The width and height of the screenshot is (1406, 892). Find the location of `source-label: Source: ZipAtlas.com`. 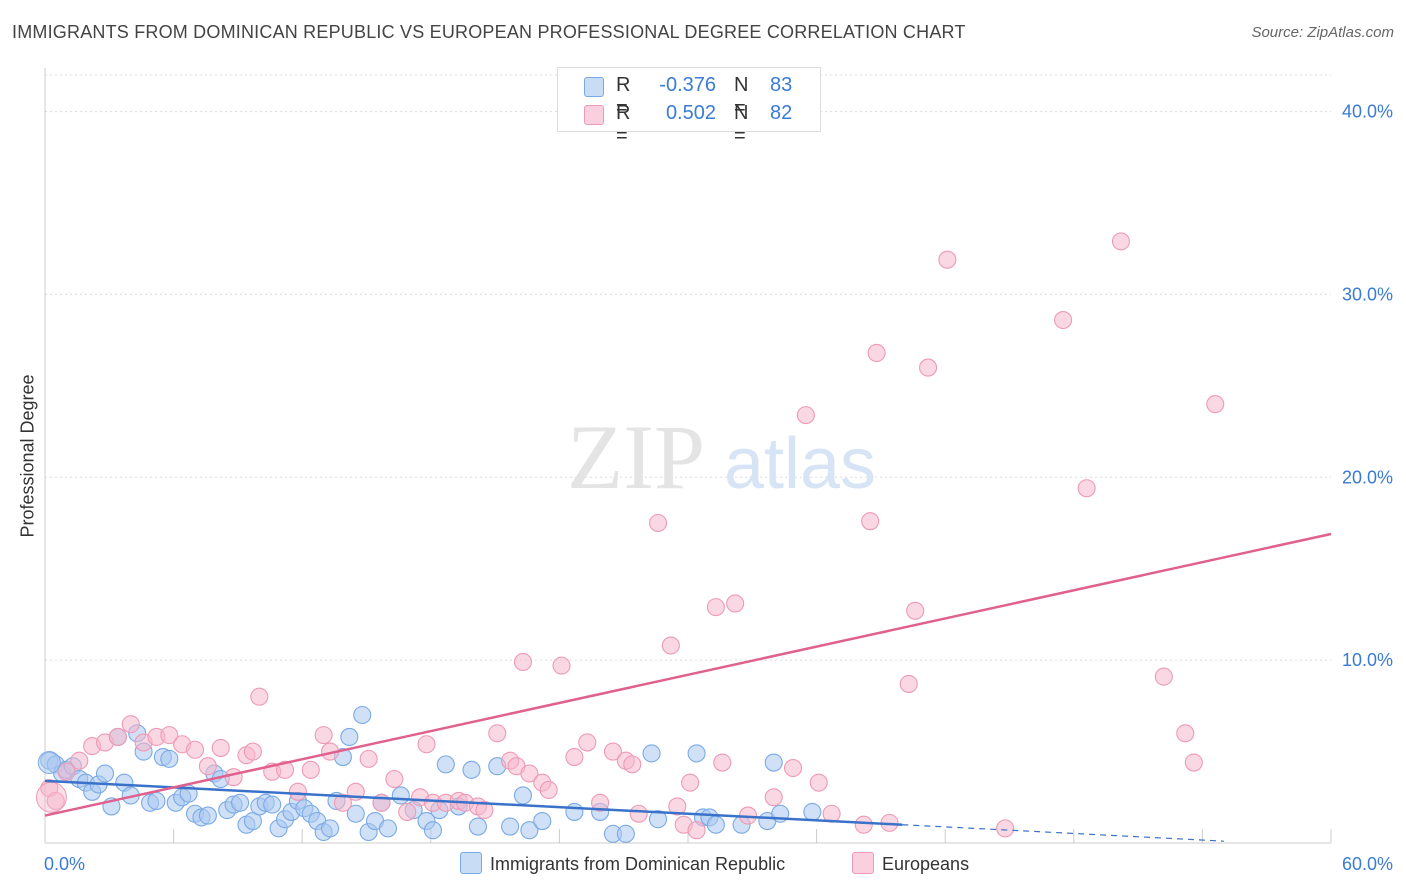

source-label: Source: ZipAtlas.com is located at coordinates (1322, 32).